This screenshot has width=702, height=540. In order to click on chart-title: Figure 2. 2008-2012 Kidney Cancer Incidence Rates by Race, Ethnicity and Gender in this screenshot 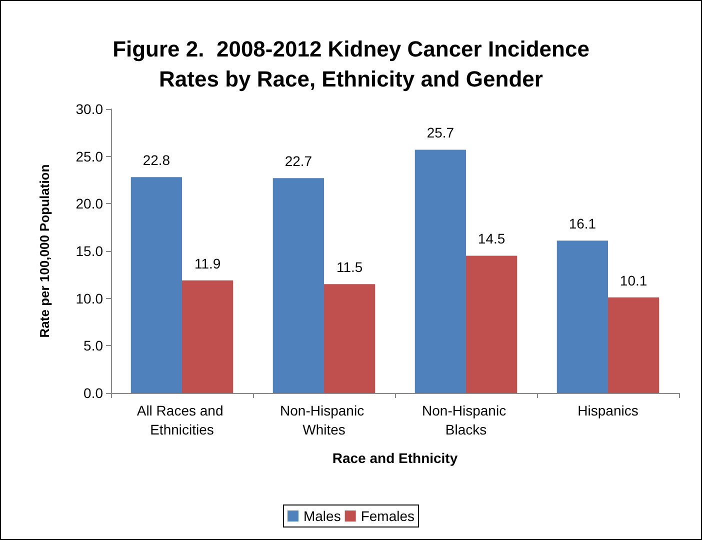, I will do `click(351, 64)`.